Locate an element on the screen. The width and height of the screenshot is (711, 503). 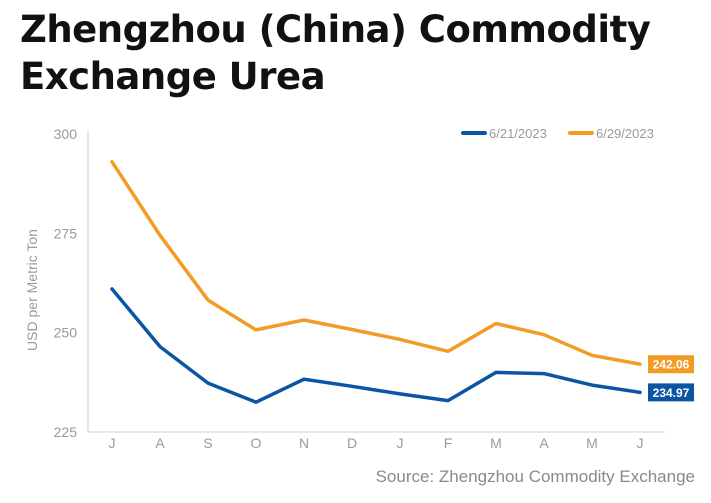
end-label-text: 234.97 is located at coordinates (671, 393).